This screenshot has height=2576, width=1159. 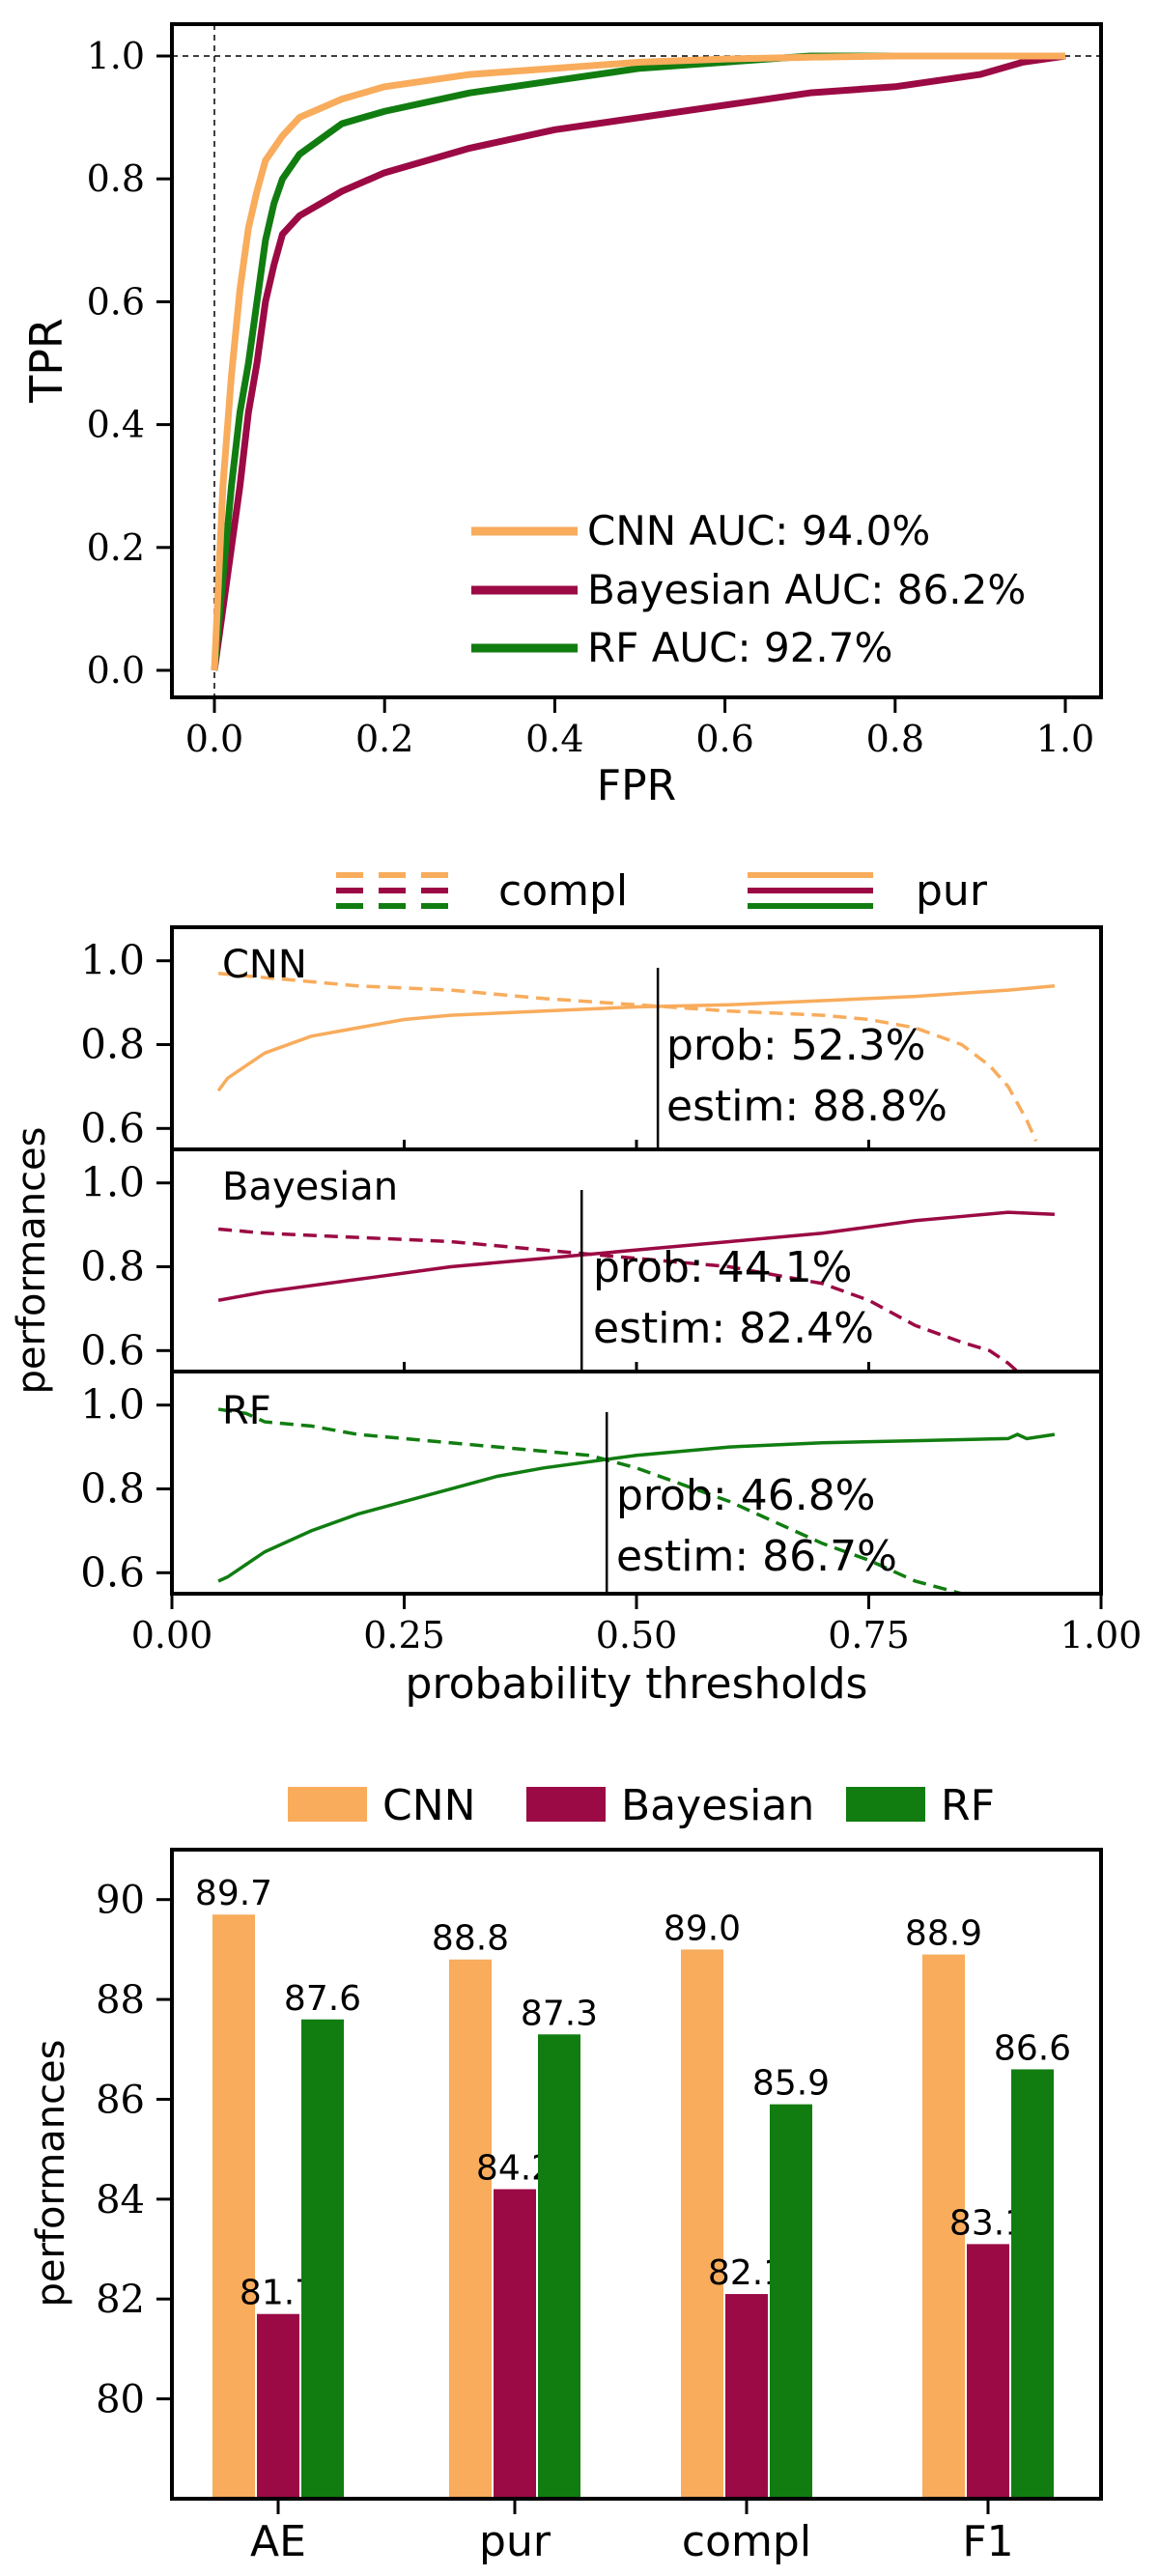 What do you see at coordinates (723, 1267) in the screenshot?
I see `prob-annotation-bayesian: prob: 44.1%` at bounding box center [723, 1267].